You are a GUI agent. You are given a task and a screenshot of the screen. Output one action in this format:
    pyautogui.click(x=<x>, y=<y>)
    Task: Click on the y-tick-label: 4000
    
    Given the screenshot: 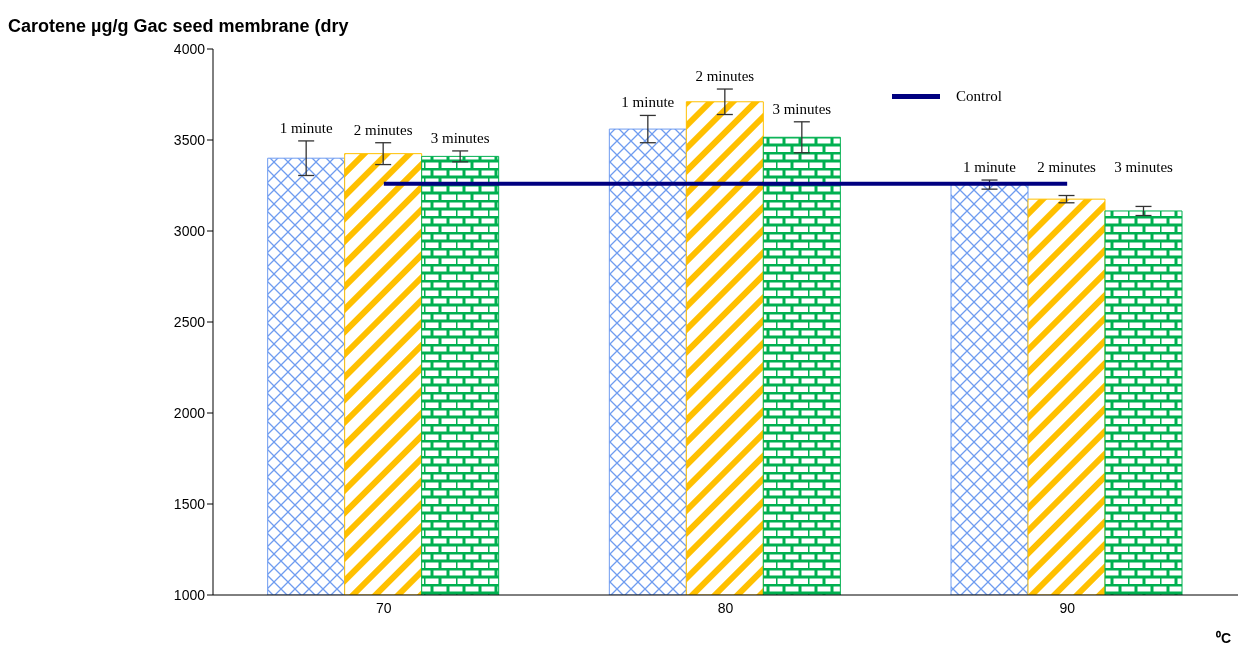 What is the action you would take?
    pyautogui.click(x=189, y=48)
    